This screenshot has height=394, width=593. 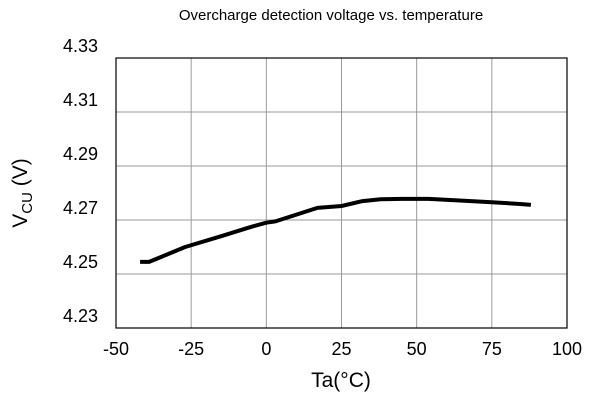 What do you see at coordinates (80, 262) in the screenshot?
I see `y-tick-label: 4.25` at bounding box center [80, 262].